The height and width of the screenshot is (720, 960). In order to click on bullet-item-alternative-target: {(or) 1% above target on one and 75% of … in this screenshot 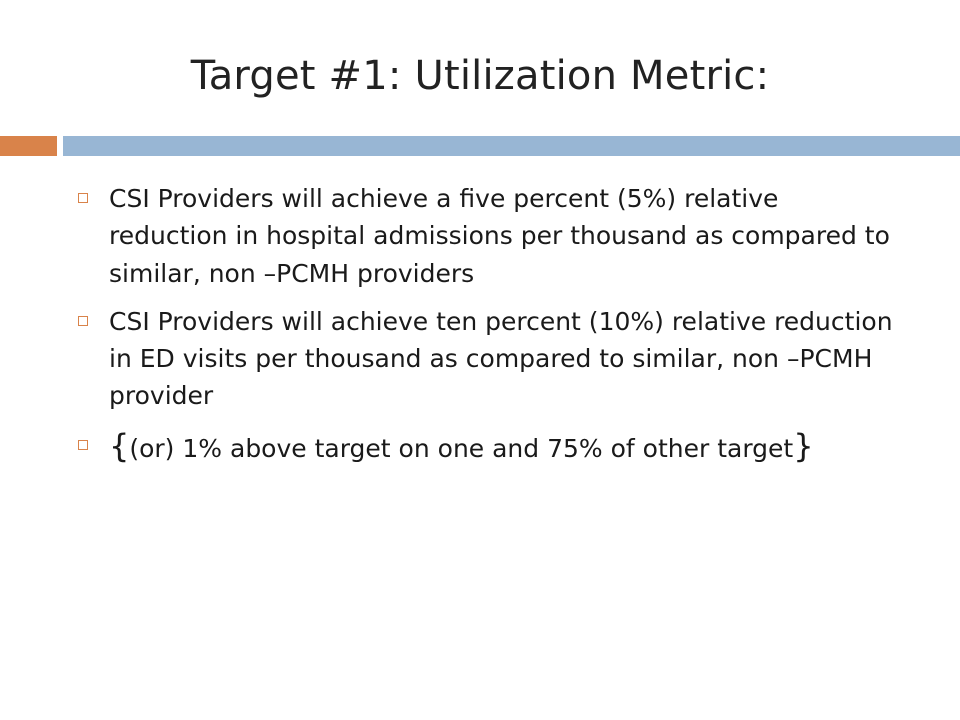, I will do `click(488, 447)`.